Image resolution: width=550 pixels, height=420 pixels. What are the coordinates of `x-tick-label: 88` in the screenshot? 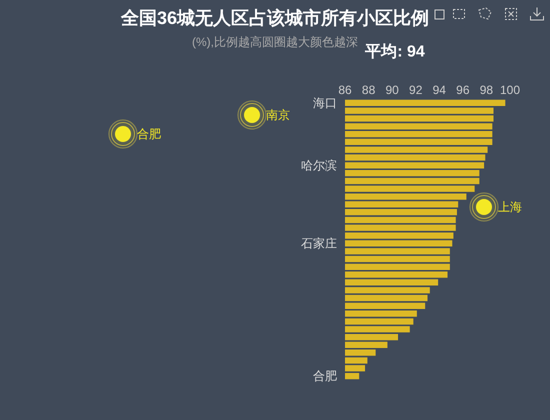 It's located at (369, 90).